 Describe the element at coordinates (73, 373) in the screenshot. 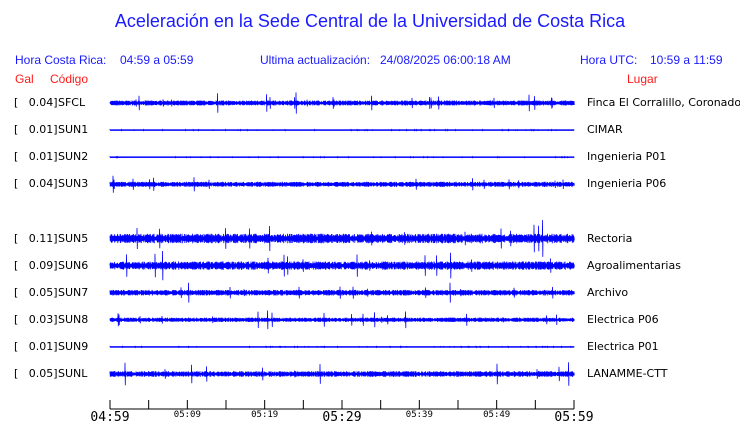

I see `station-code: SUNL` at that location.